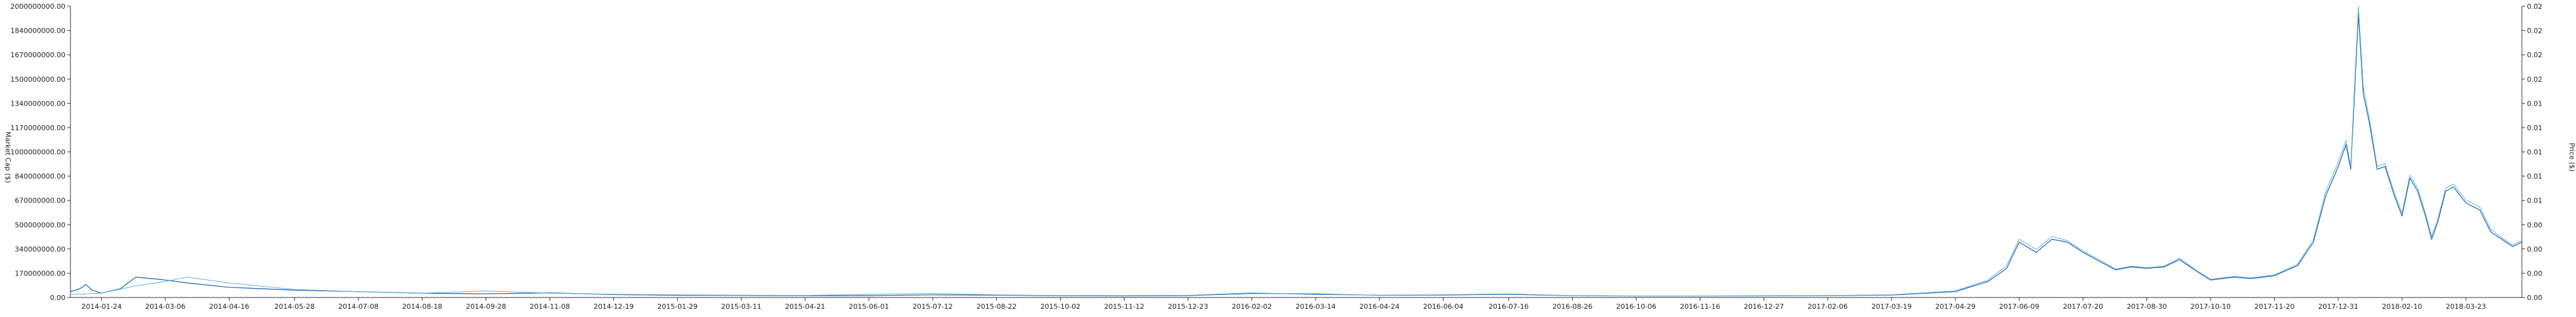 This screenshot has height=317, width=2576. What do you see at coordinates (1379, 307) in the screenshot?
I see `x-tick-label: 2016-04-24` at bounding box center [1379, 307].